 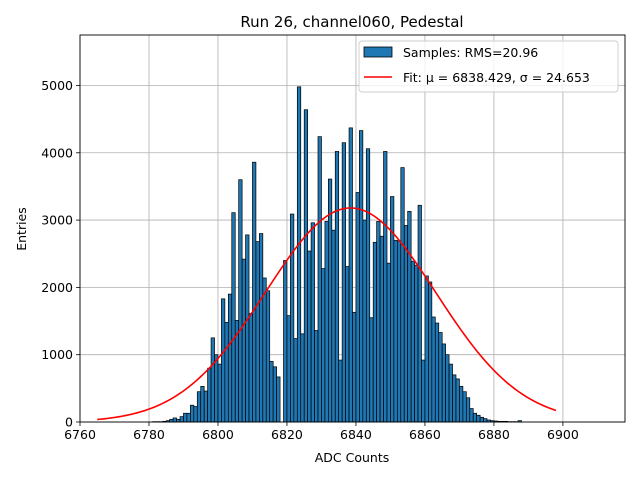 What do you see at coordinates (57, 152) in the screenshot?
I see `y-tick-label: 4000` at bounding box center [57, 152].